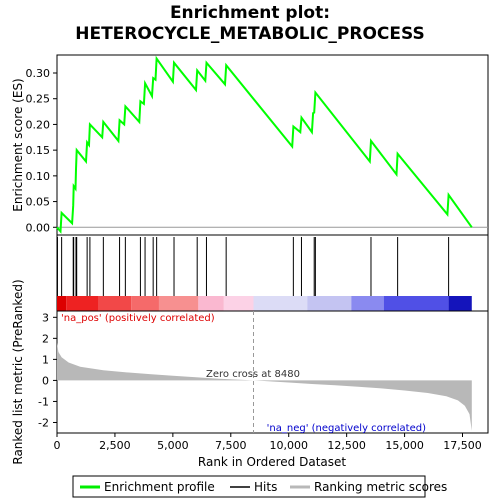 This screenshot has width=500, height=500. I want to click on metric-ytick-label: 0, so click(45, 380).